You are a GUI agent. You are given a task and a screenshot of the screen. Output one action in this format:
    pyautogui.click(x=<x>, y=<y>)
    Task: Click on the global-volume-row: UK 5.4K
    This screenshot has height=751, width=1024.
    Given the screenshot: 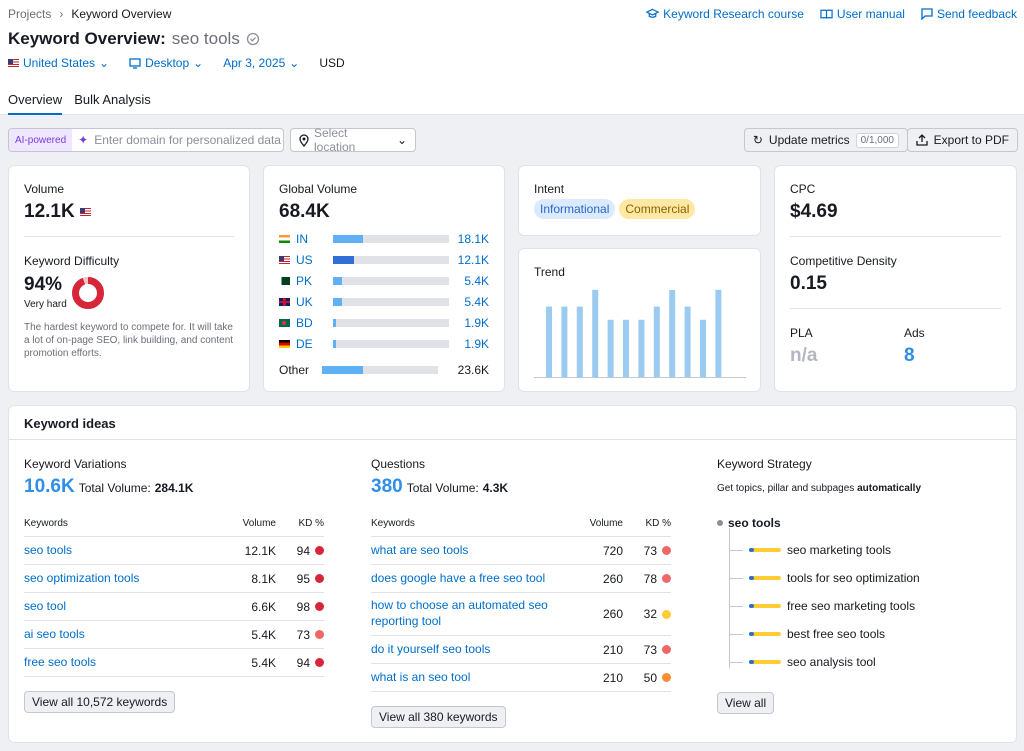 What is the action you would take?
    pyautogui.click(x=384, y=302)
    